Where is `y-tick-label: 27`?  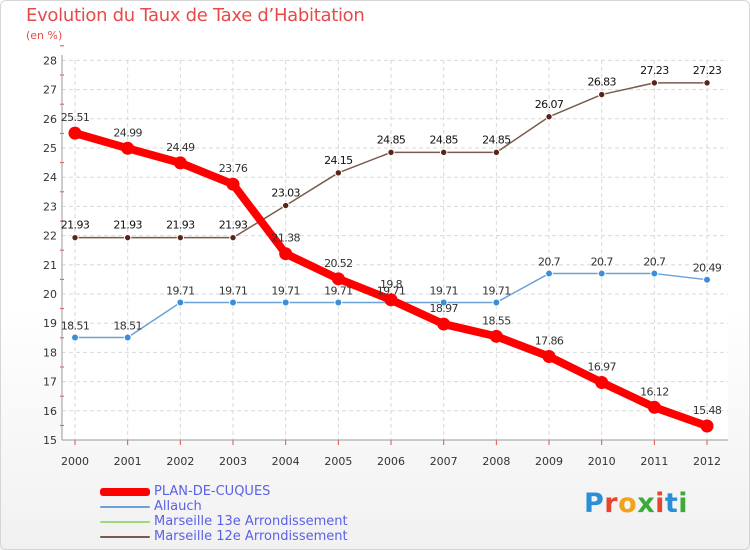 y-tick-label: 27 is located at coordinates (50, 90).